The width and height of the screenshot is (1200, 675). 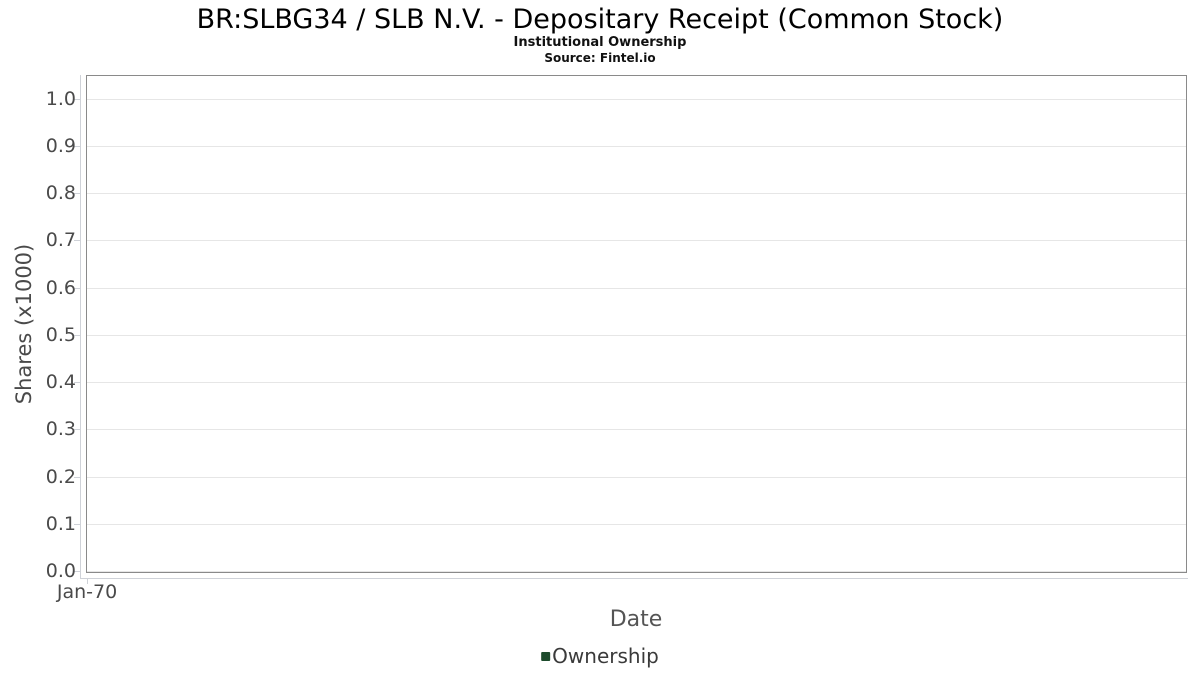 I want to click on legend-item-ownership: Ownership, so click(x=600, y=656).